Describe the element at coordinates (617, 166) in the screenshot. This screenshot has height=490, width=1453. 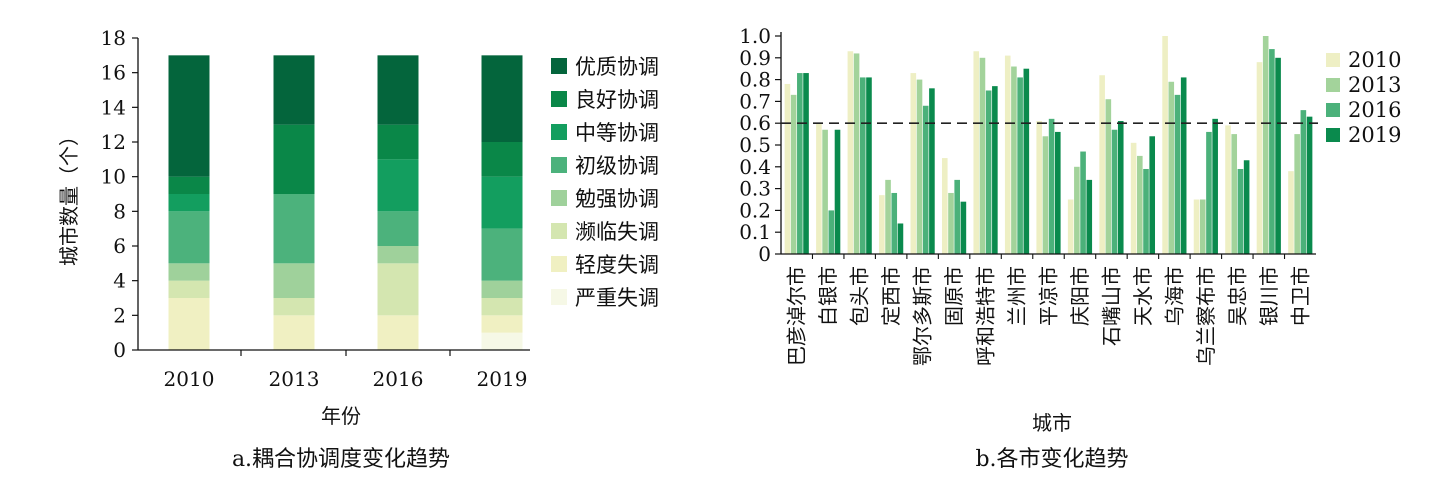
I see `legend-label: 初级协调` at that location.